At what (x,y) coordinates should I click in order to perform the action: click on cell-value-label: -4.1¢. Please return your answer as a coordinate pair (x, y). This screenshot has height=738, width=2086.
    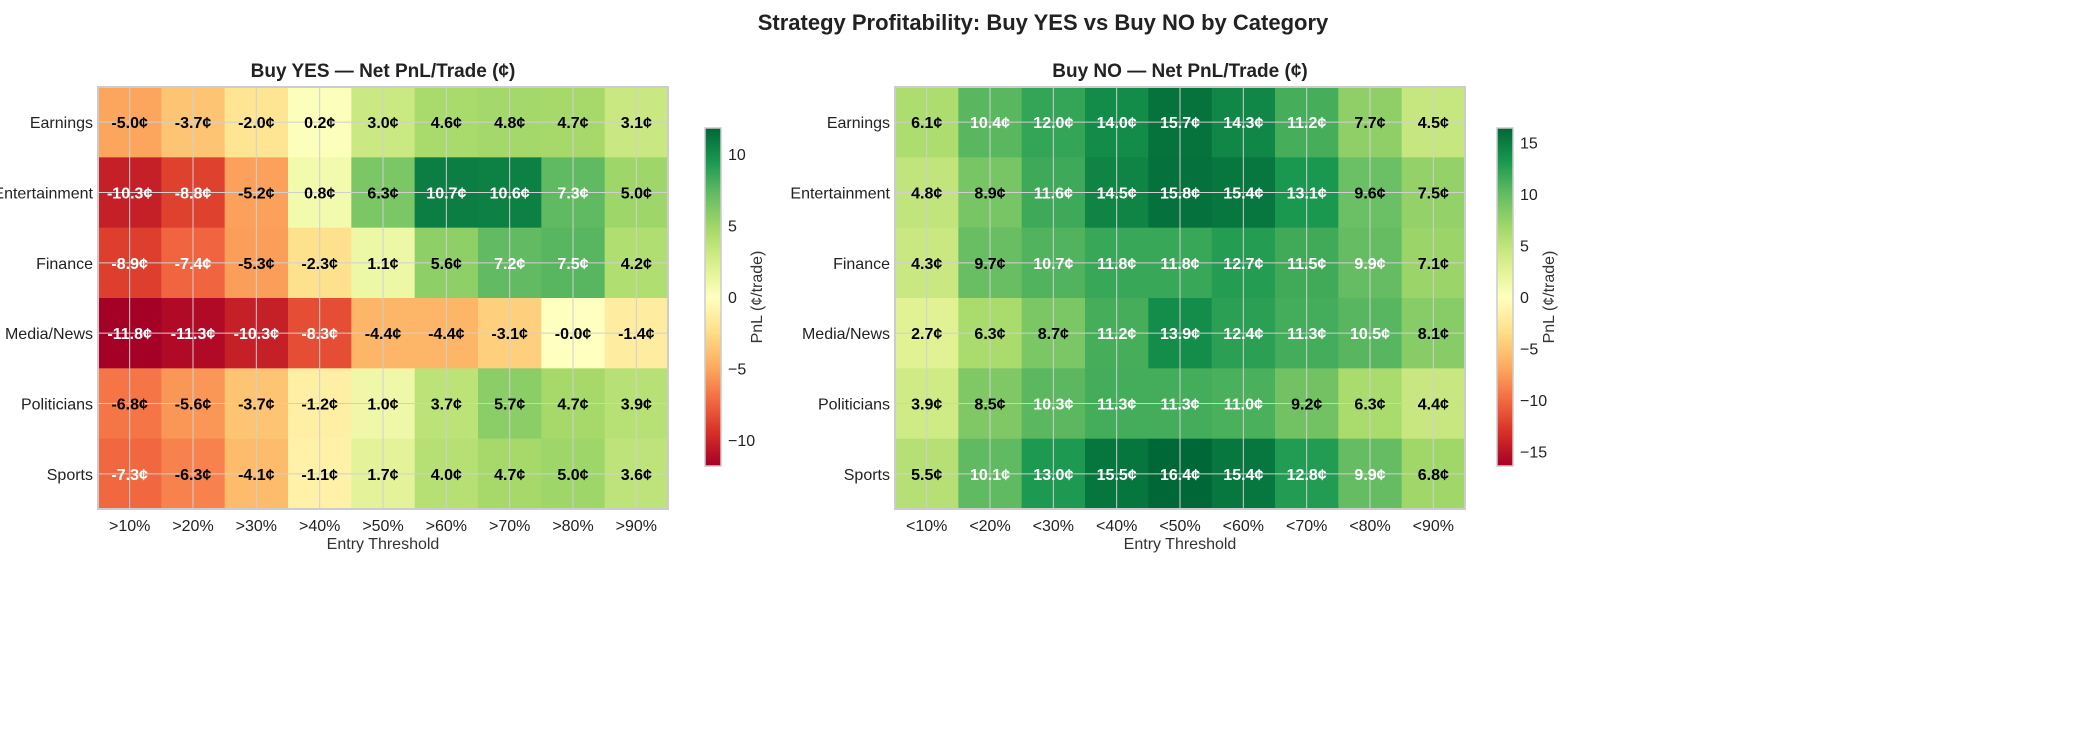
    Looking at the image, I should click on (256, 475).